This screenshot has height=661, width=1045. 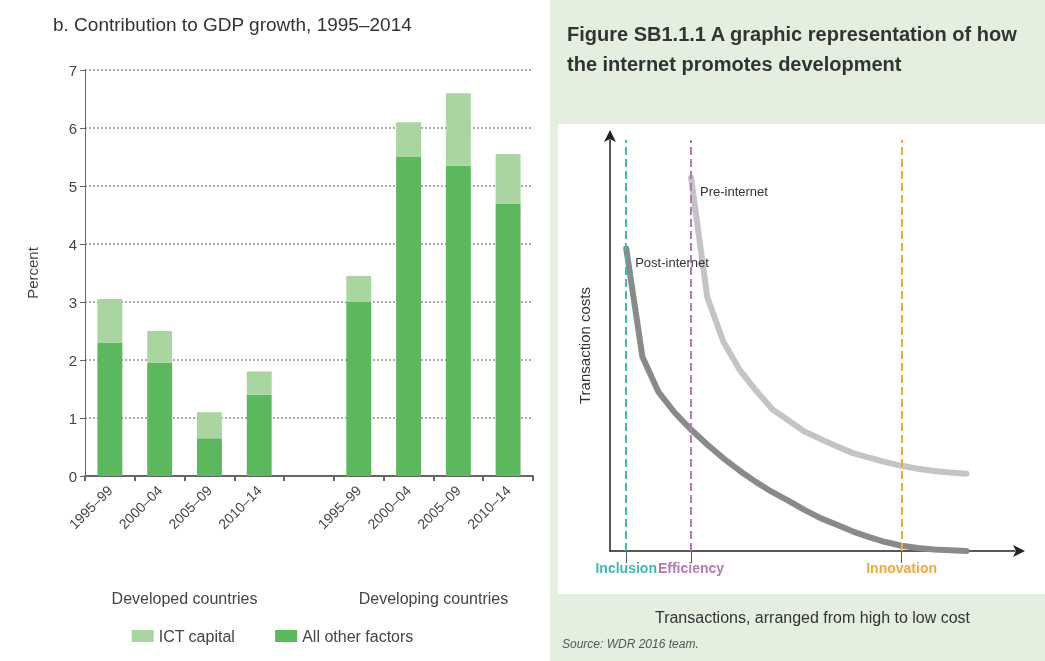 I want to click on y-tick-label: 1, so click(x=72, y=418).